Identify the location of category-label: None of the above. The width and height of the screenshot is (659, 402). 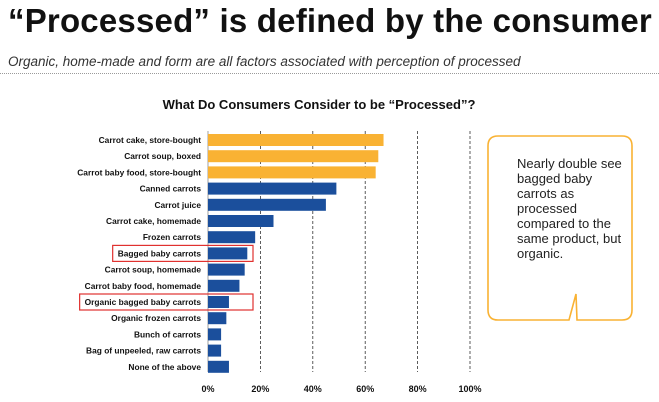
(164, 367).